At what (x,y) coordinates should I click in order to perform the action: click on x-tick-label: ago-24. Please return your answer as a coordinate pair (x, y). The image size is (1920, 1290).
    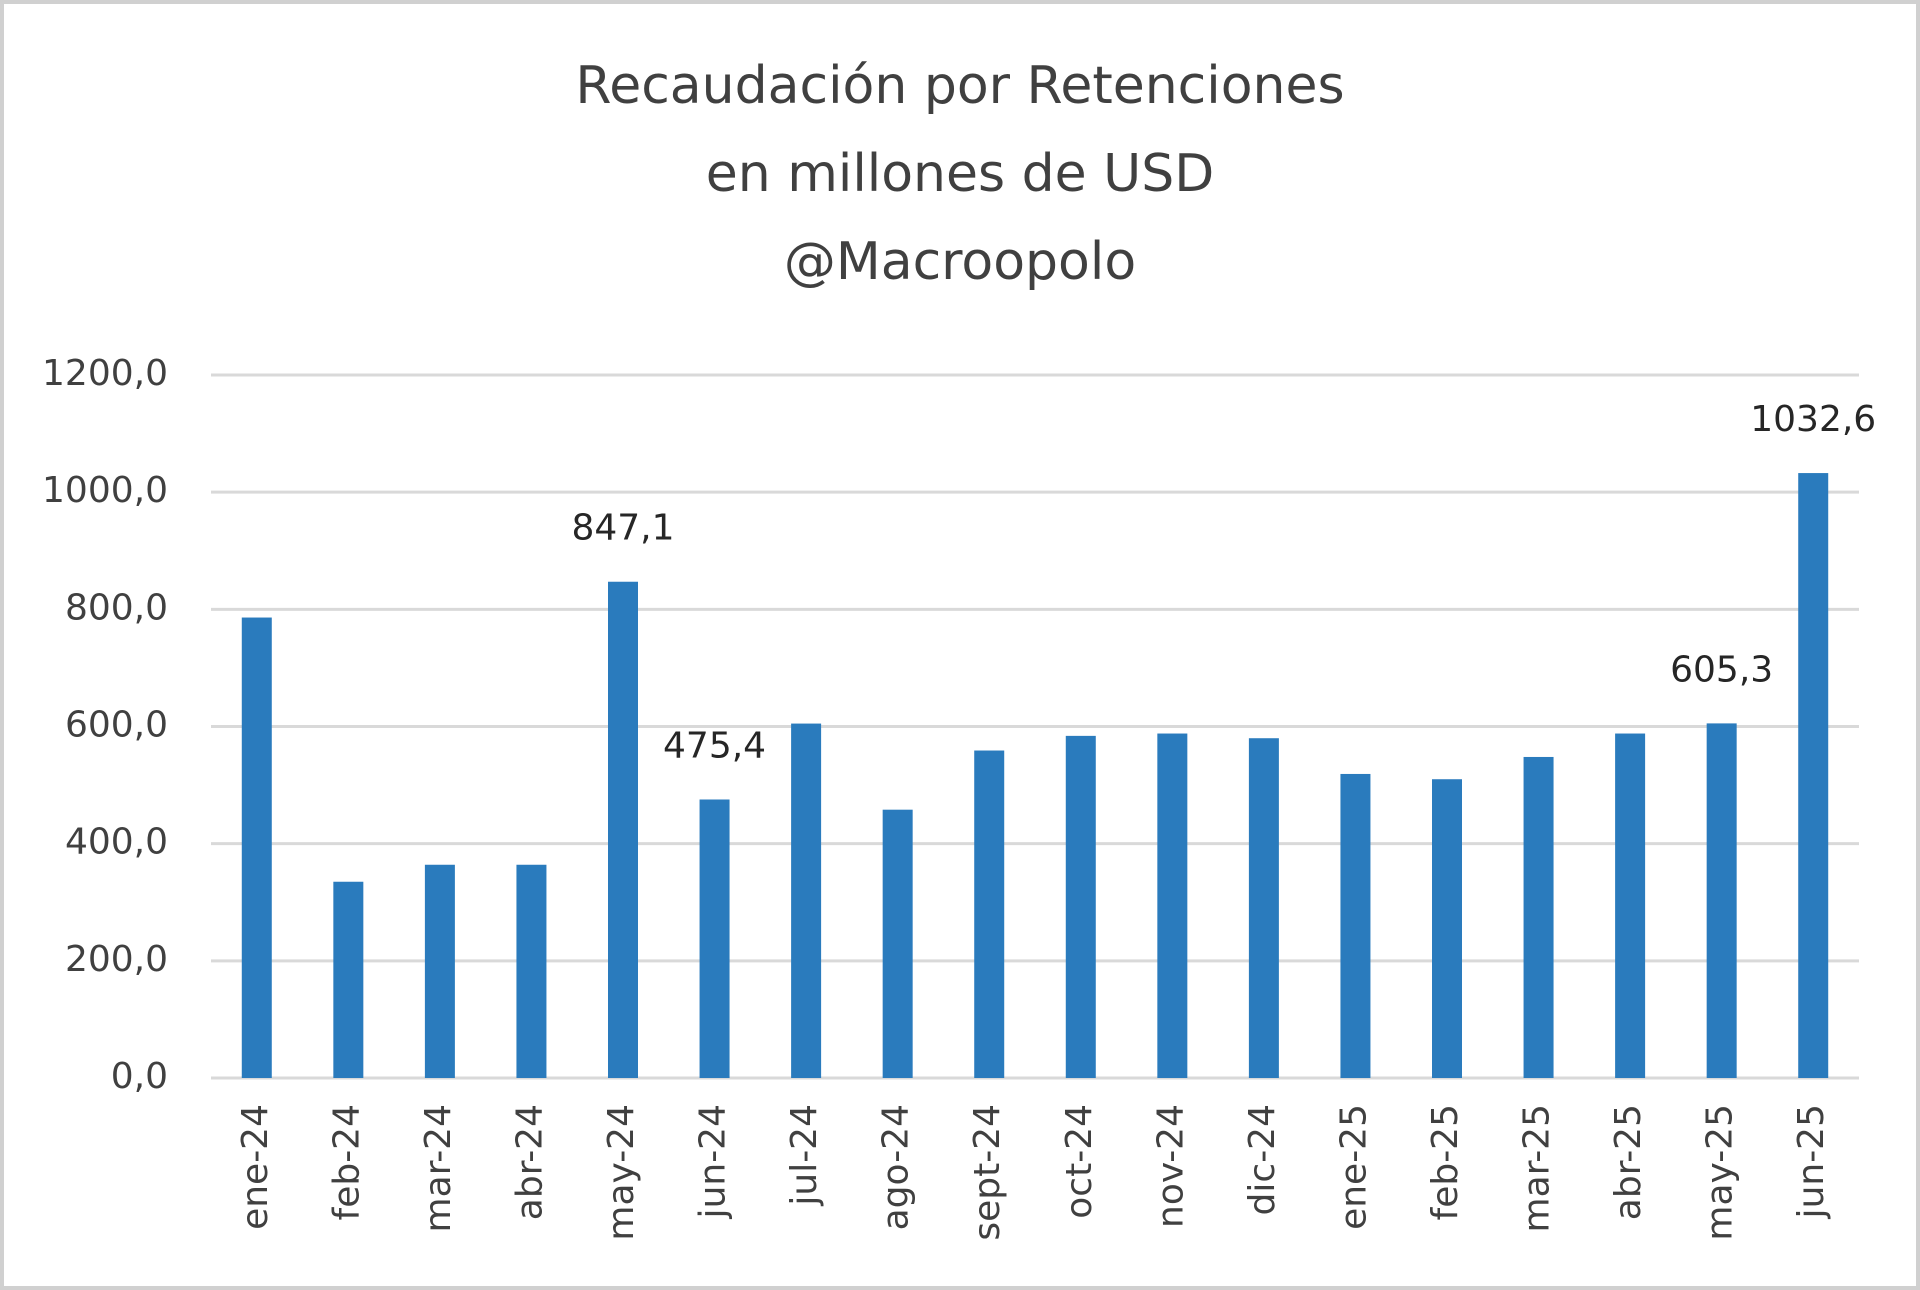
    Looking at the image, I should click on (896, 1167).